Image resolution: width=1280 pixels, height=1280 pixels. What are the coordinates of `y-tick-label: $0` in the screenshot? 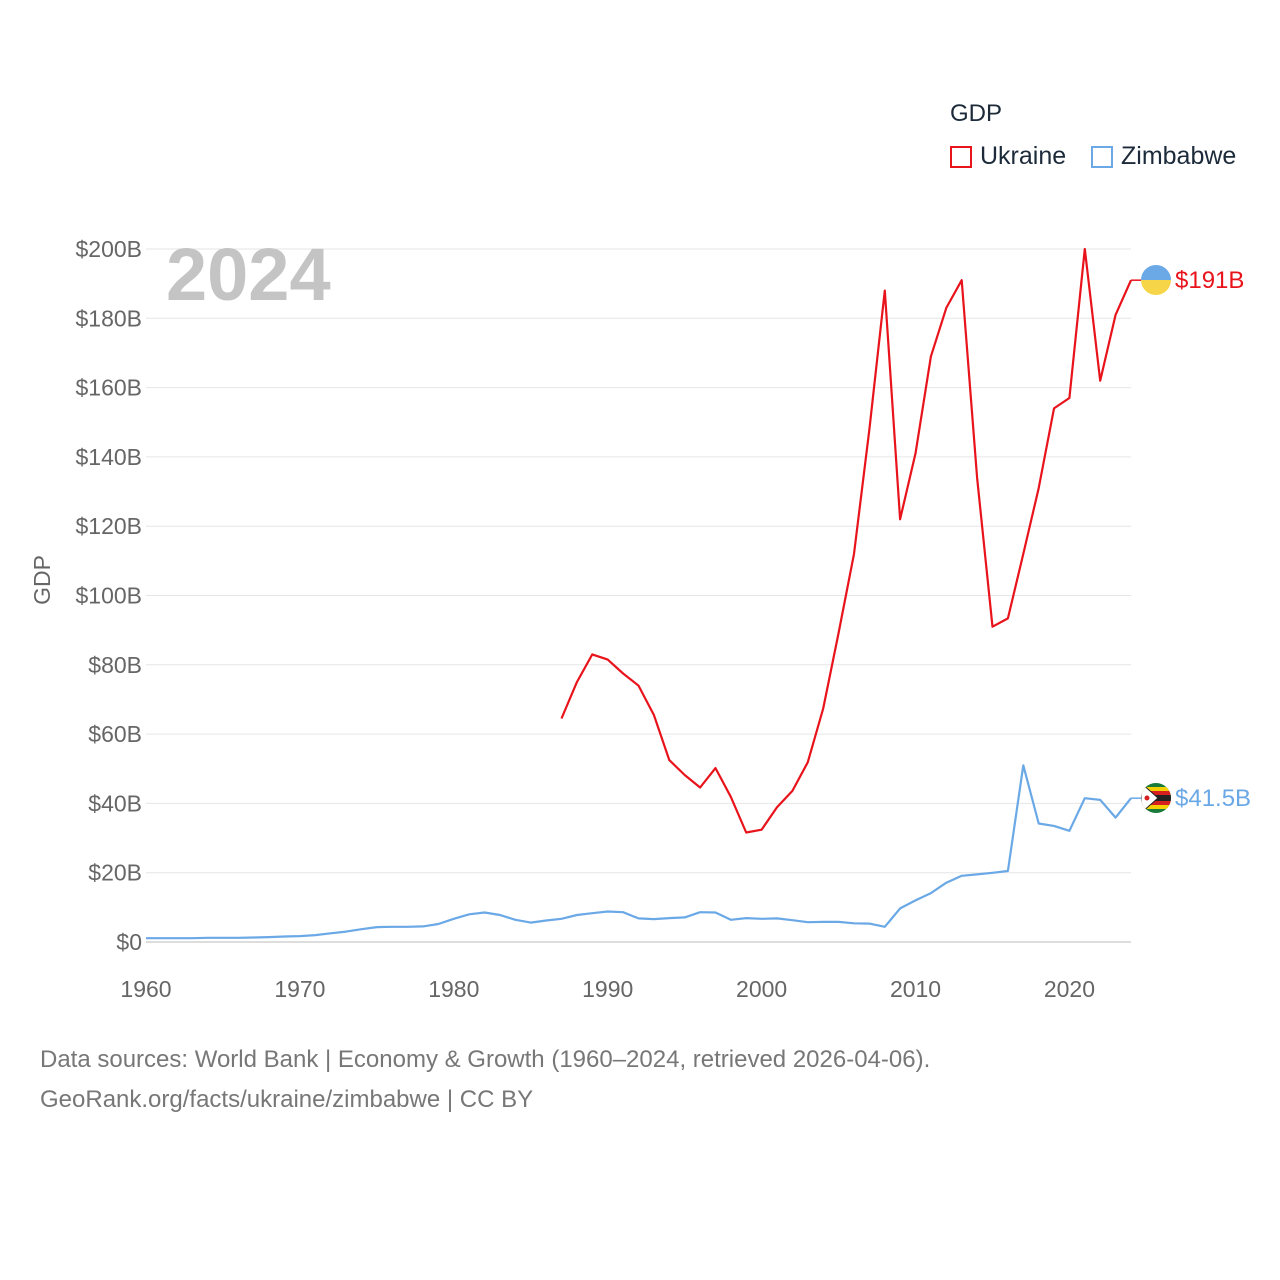 It's located at (129, 942).